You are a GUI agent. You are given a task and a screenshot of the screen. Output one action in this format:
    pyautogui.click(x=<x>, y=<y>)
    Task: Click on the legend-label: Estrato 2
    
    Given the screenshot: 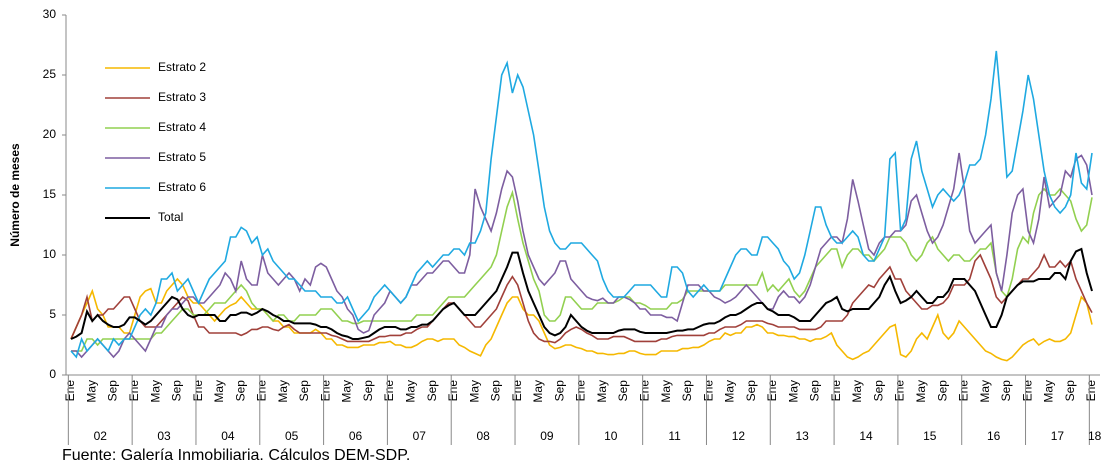 What is the action you would take?
    pyautogui.click(x=182, y=67)
    